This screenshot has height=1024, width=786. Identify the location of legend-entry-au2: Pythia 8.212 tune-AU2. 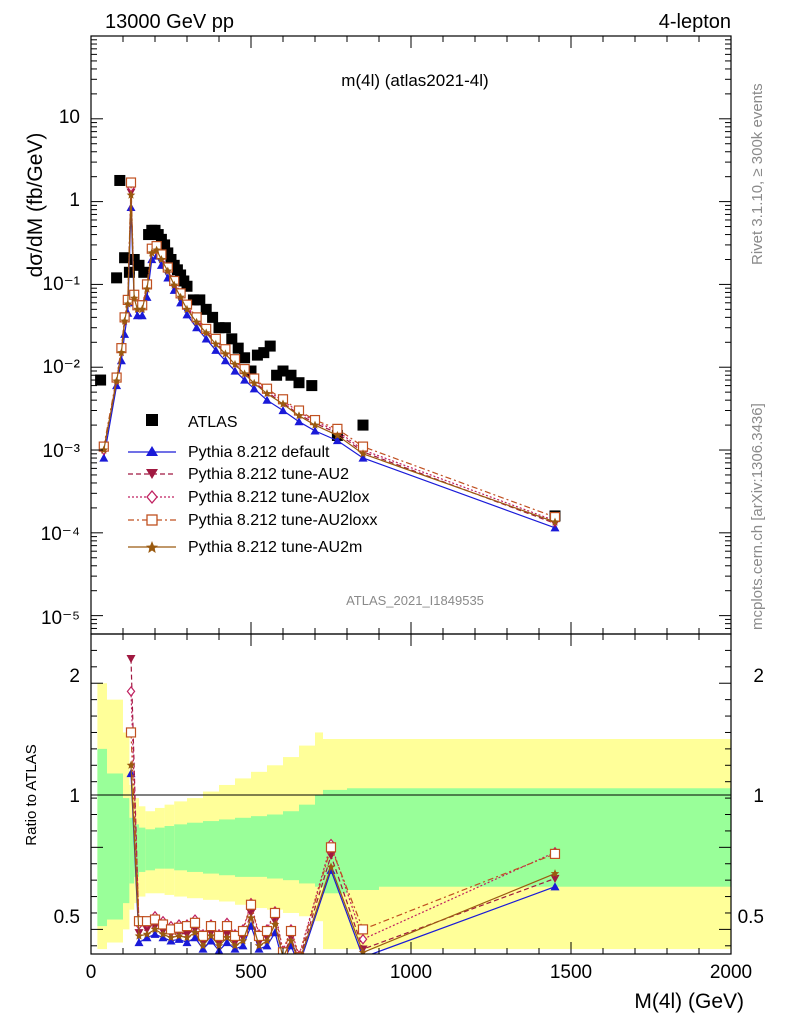
(238, 474).